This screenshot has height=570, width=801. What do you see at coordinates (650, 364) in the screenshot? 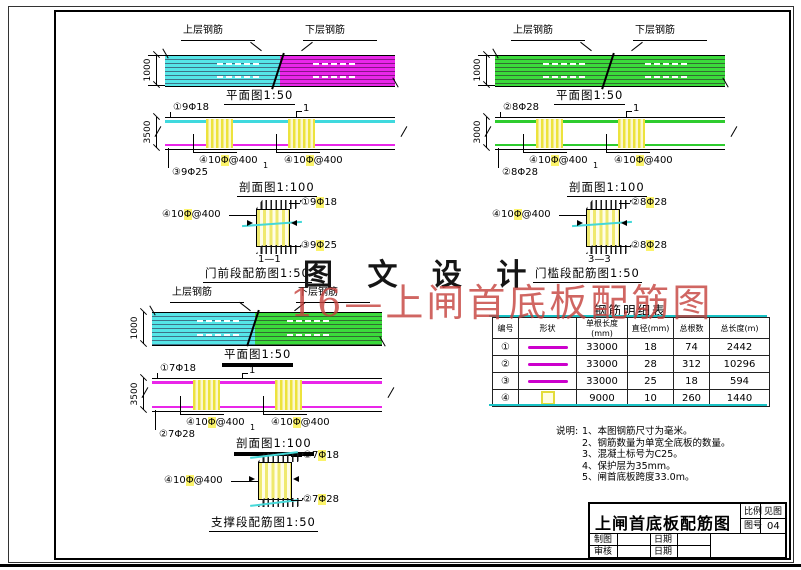
I see `table-cell: 28` at bounding box center [650, 364].